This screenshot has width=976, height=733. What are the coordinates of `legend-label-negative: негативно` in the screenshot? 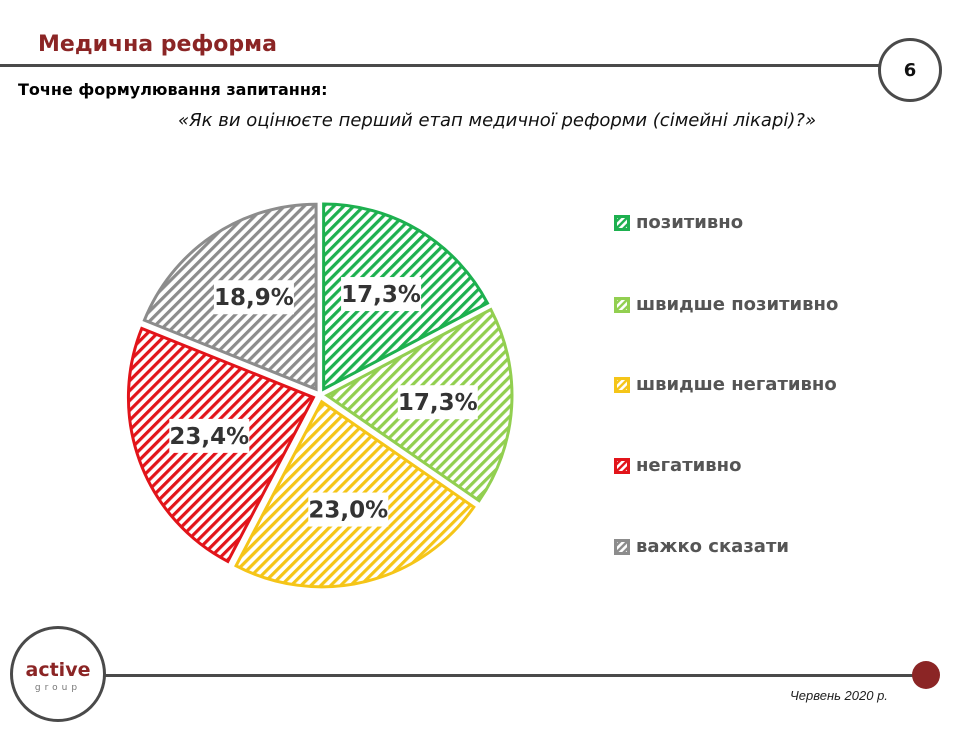 It's located at (689, 465).